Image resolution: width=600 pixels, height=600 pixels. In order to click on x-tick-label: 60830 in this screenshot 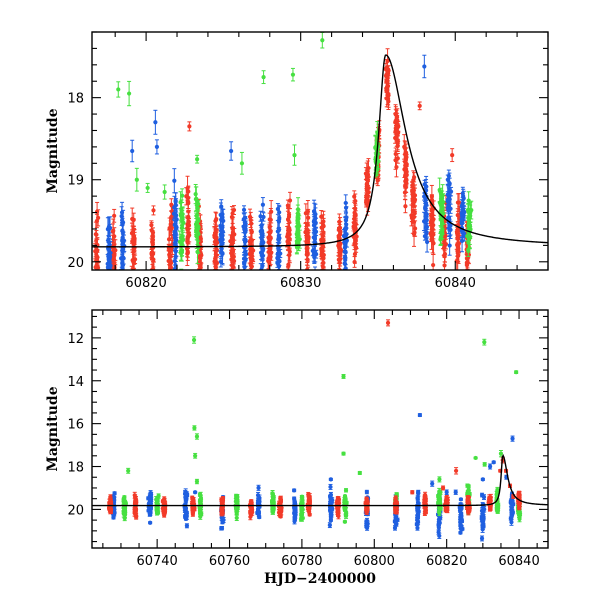, I will do `click(300, 283)`.